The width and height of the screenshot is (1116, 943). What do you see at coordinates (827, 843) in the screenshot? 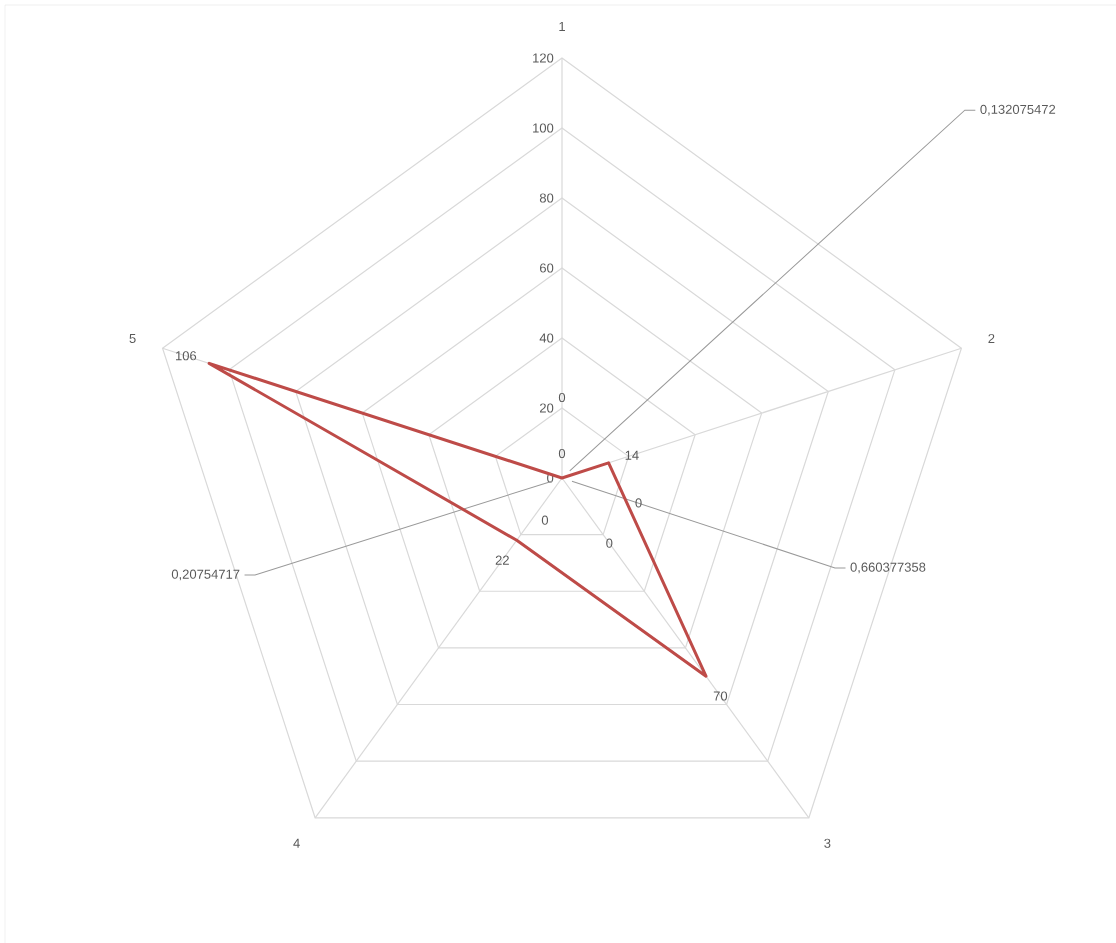
I see `spoke-label: 3` at bounding box center [827, 843].